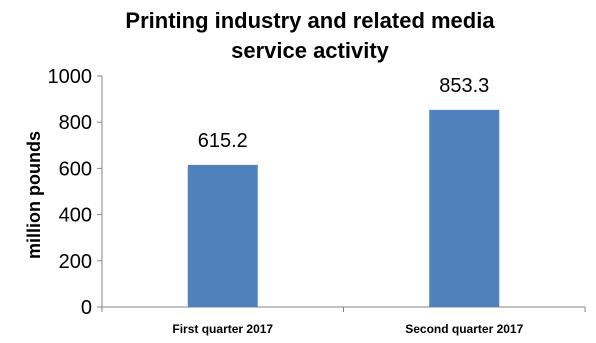 Image resolution: width=596 pixels, height=343 pixels. Describe the element at coordinates (75, 169) in the screenshot. I see `y-tick-label: 600` at that location.